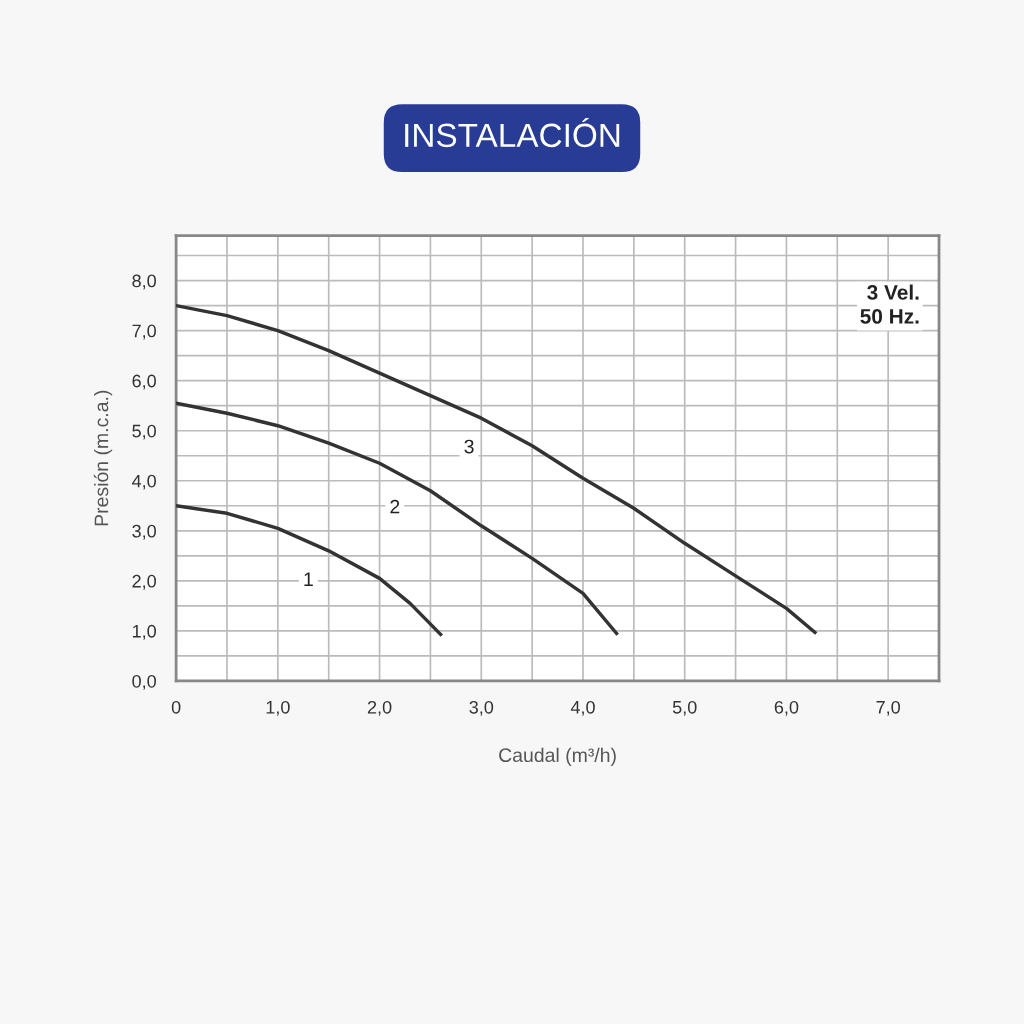  What do you see at coordinates (308, 579) in the screenshot?
I see `annotation: 1` at bounding box center [308, 579].